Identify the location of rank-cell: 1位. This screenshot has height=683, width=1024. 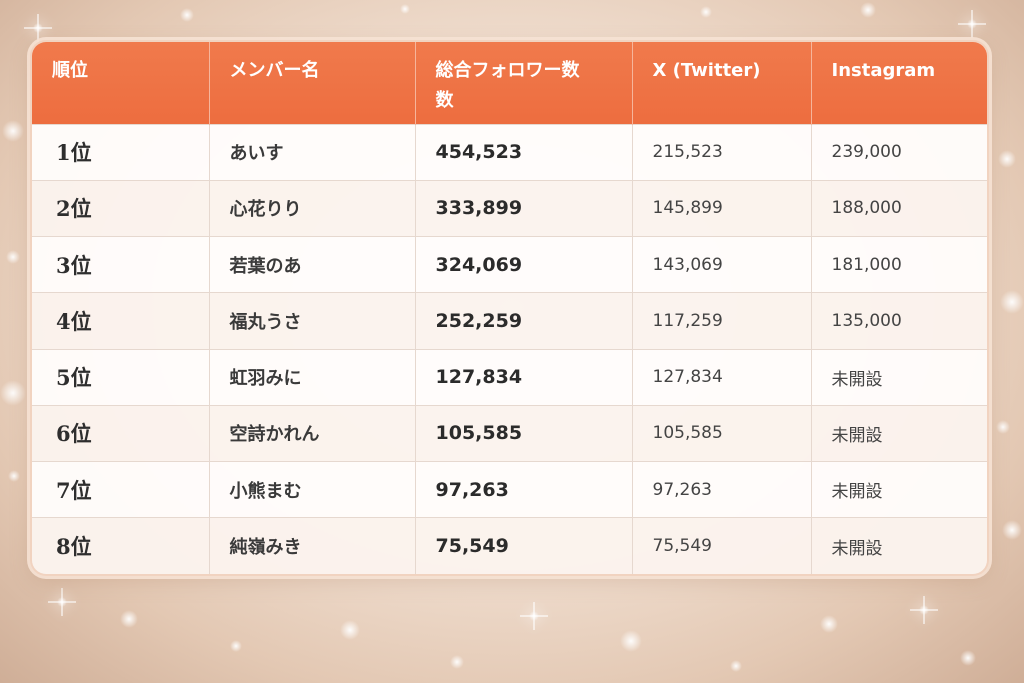
(121, 152).